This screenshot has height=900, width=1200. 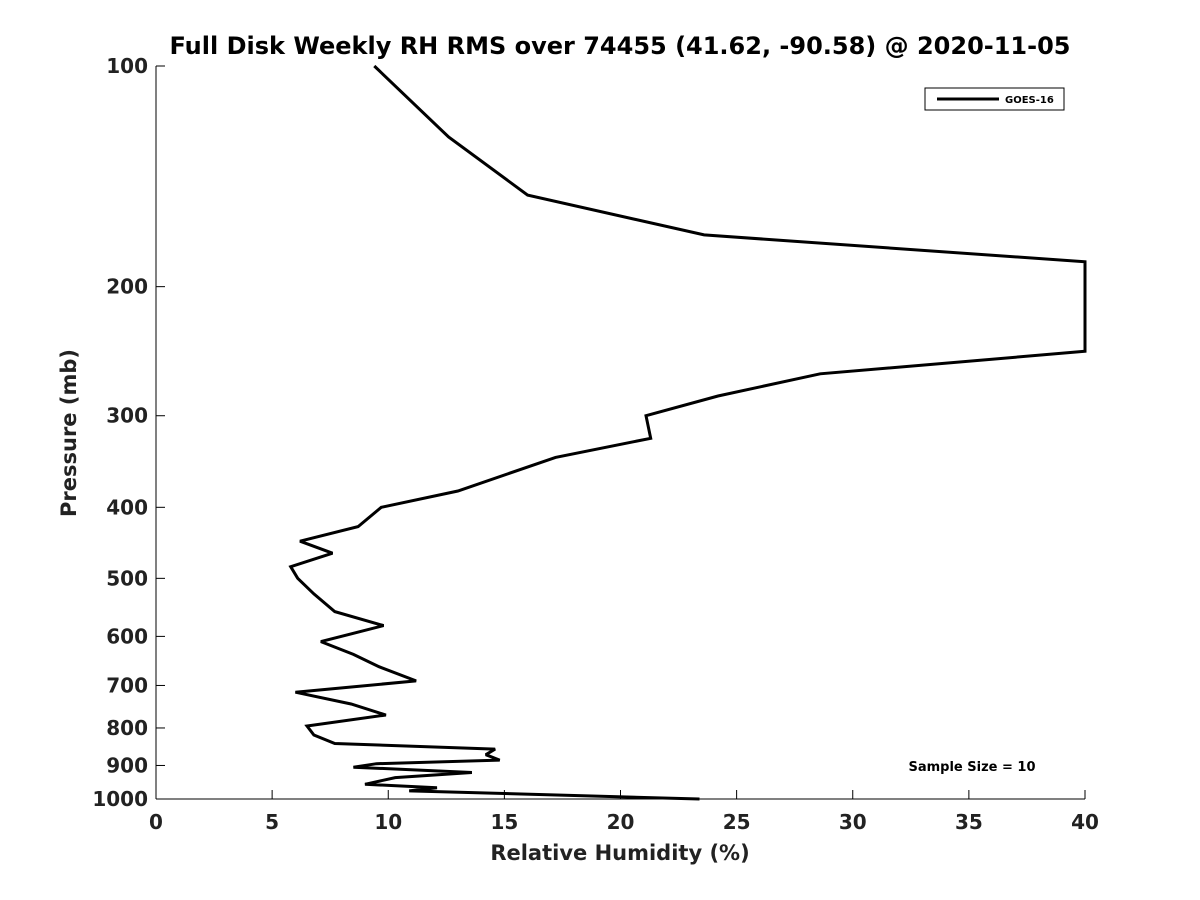 I want to click on y-tick-label: 600, so click(x=127, y=636).